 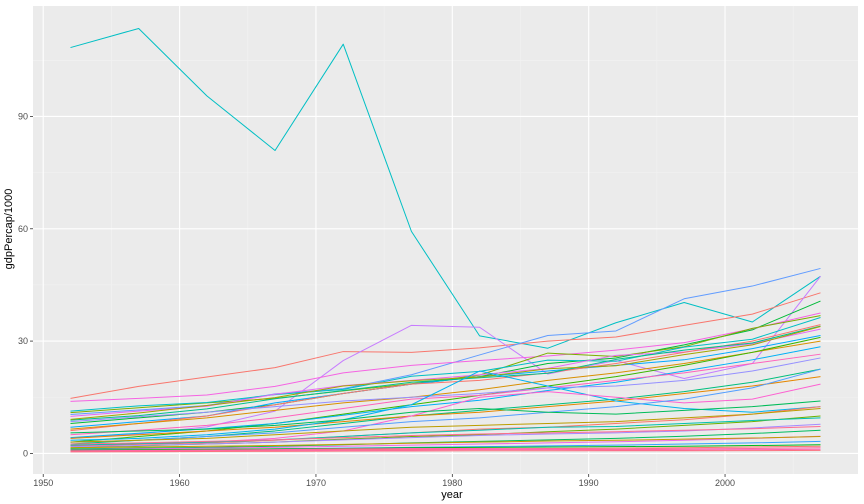 What do you see at coordinates (384, 481) in the screenshot?
I see `x-axis: 1950 1960 1970 1980 1990 2000` at bounding box center [384, 481].